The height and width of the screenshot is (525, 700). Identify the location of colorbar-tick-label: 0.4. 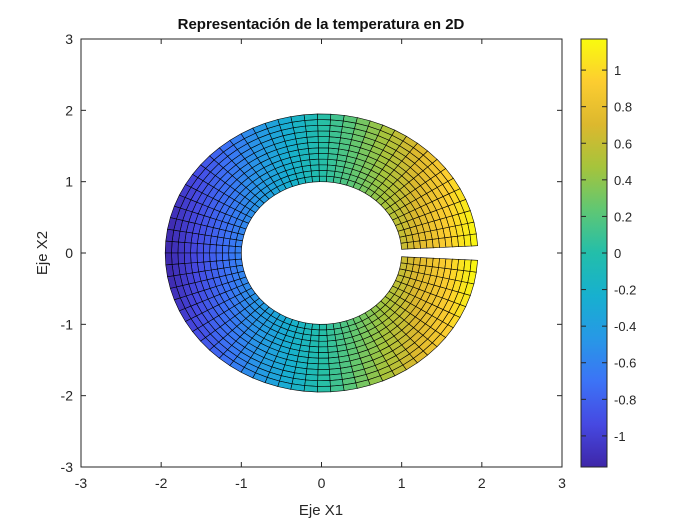
(623, 180).